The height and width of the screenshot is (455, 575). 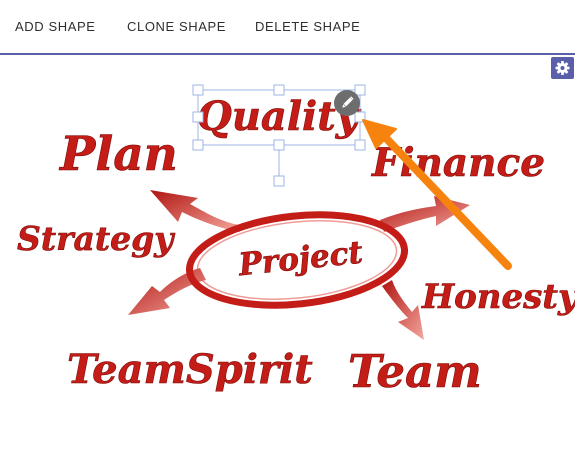 What do you see at coordinates (279, 181) in the screenshot?
I see `rotate-handle` at bounding box center [279, 181].